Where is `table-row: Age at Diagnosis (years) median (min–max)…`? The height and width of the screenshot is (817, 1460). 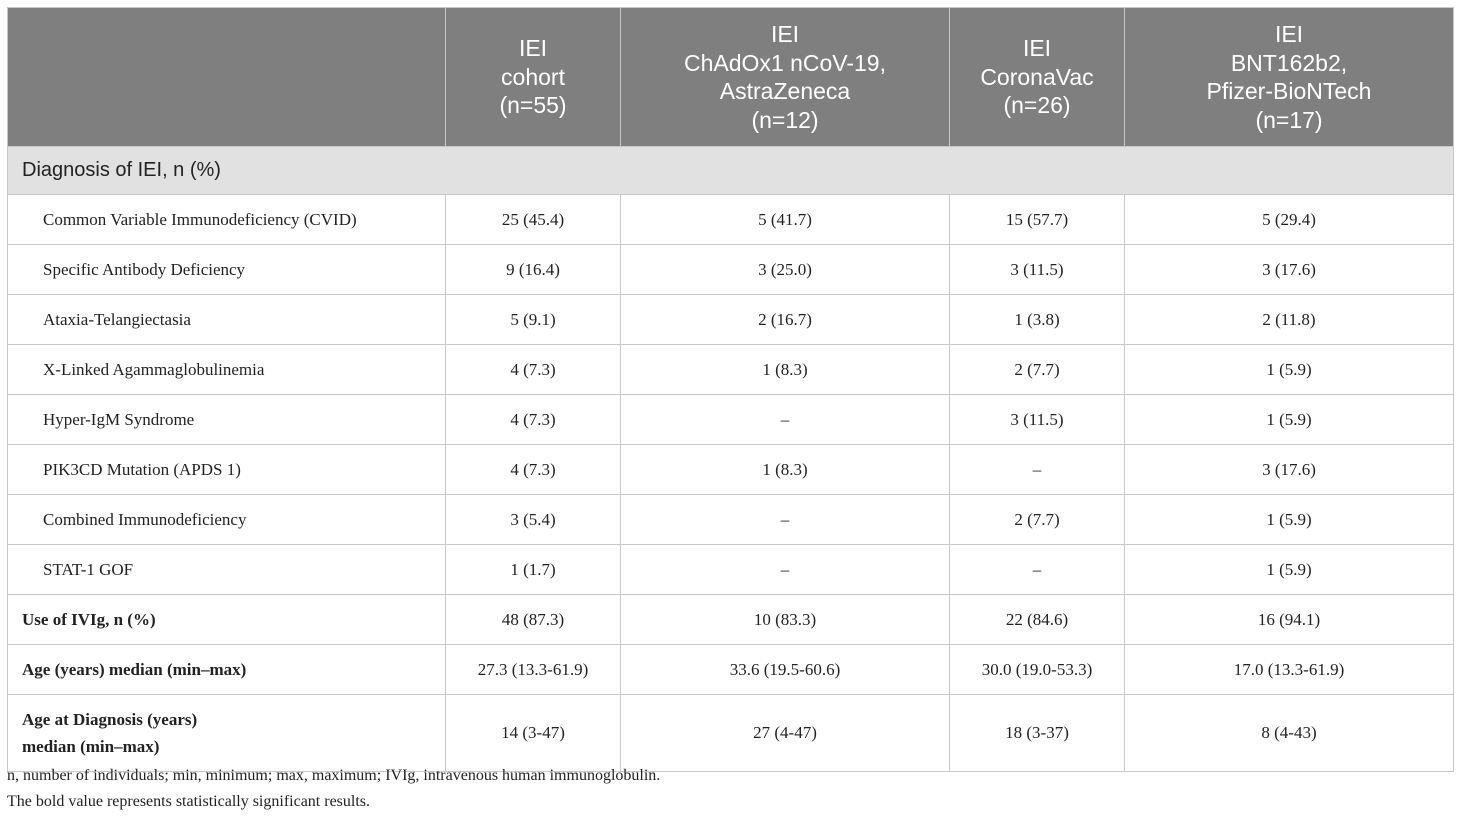
table-row: Age at Diagnosis (years) median (min–max)… is located at coordinates (730, 733).